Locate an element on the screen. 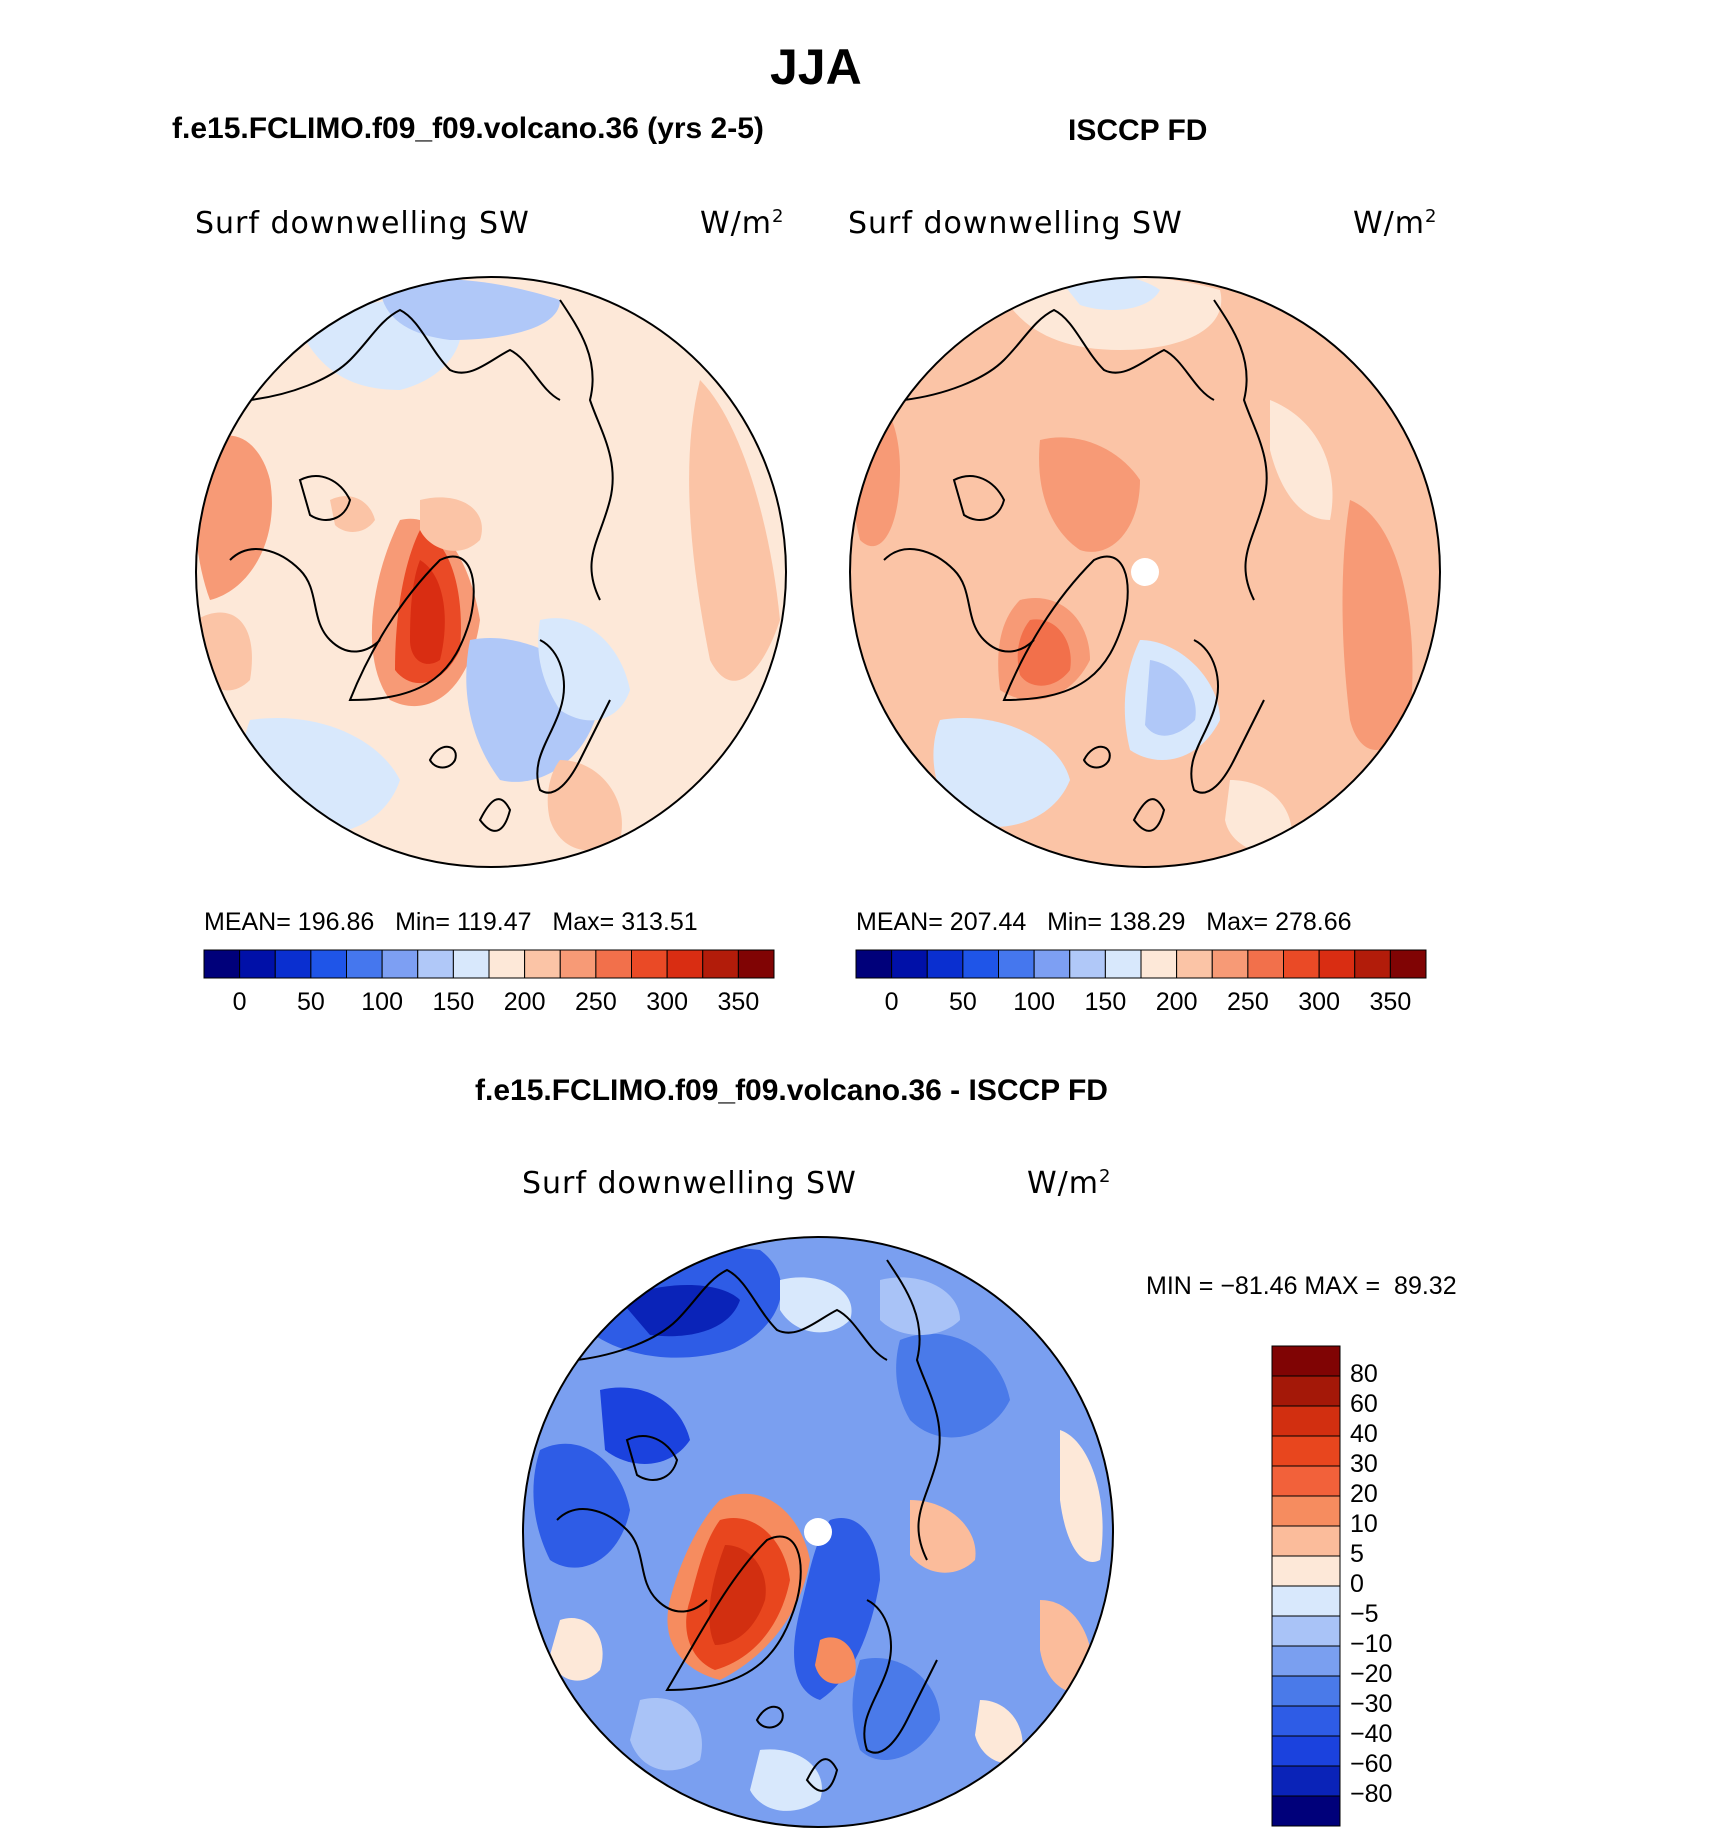  diff-polar-map is located at coordinates (818, 1532).